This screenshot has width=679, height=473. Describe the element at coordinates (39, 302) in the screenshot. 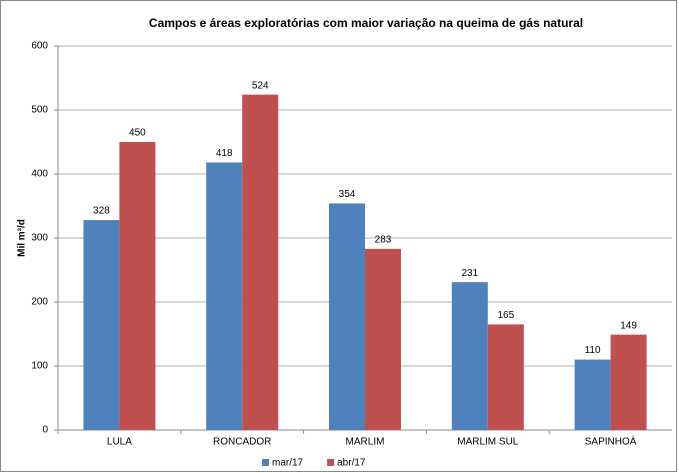

I see `y-tick-label: 200` at that location.